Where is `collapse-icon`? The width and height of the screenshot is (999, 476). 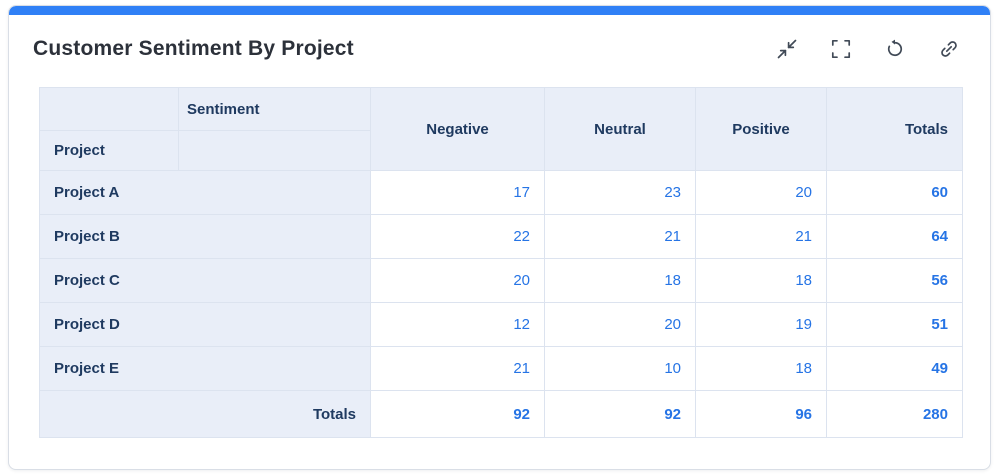 collapse-icon is located at coordinates (787, 49).